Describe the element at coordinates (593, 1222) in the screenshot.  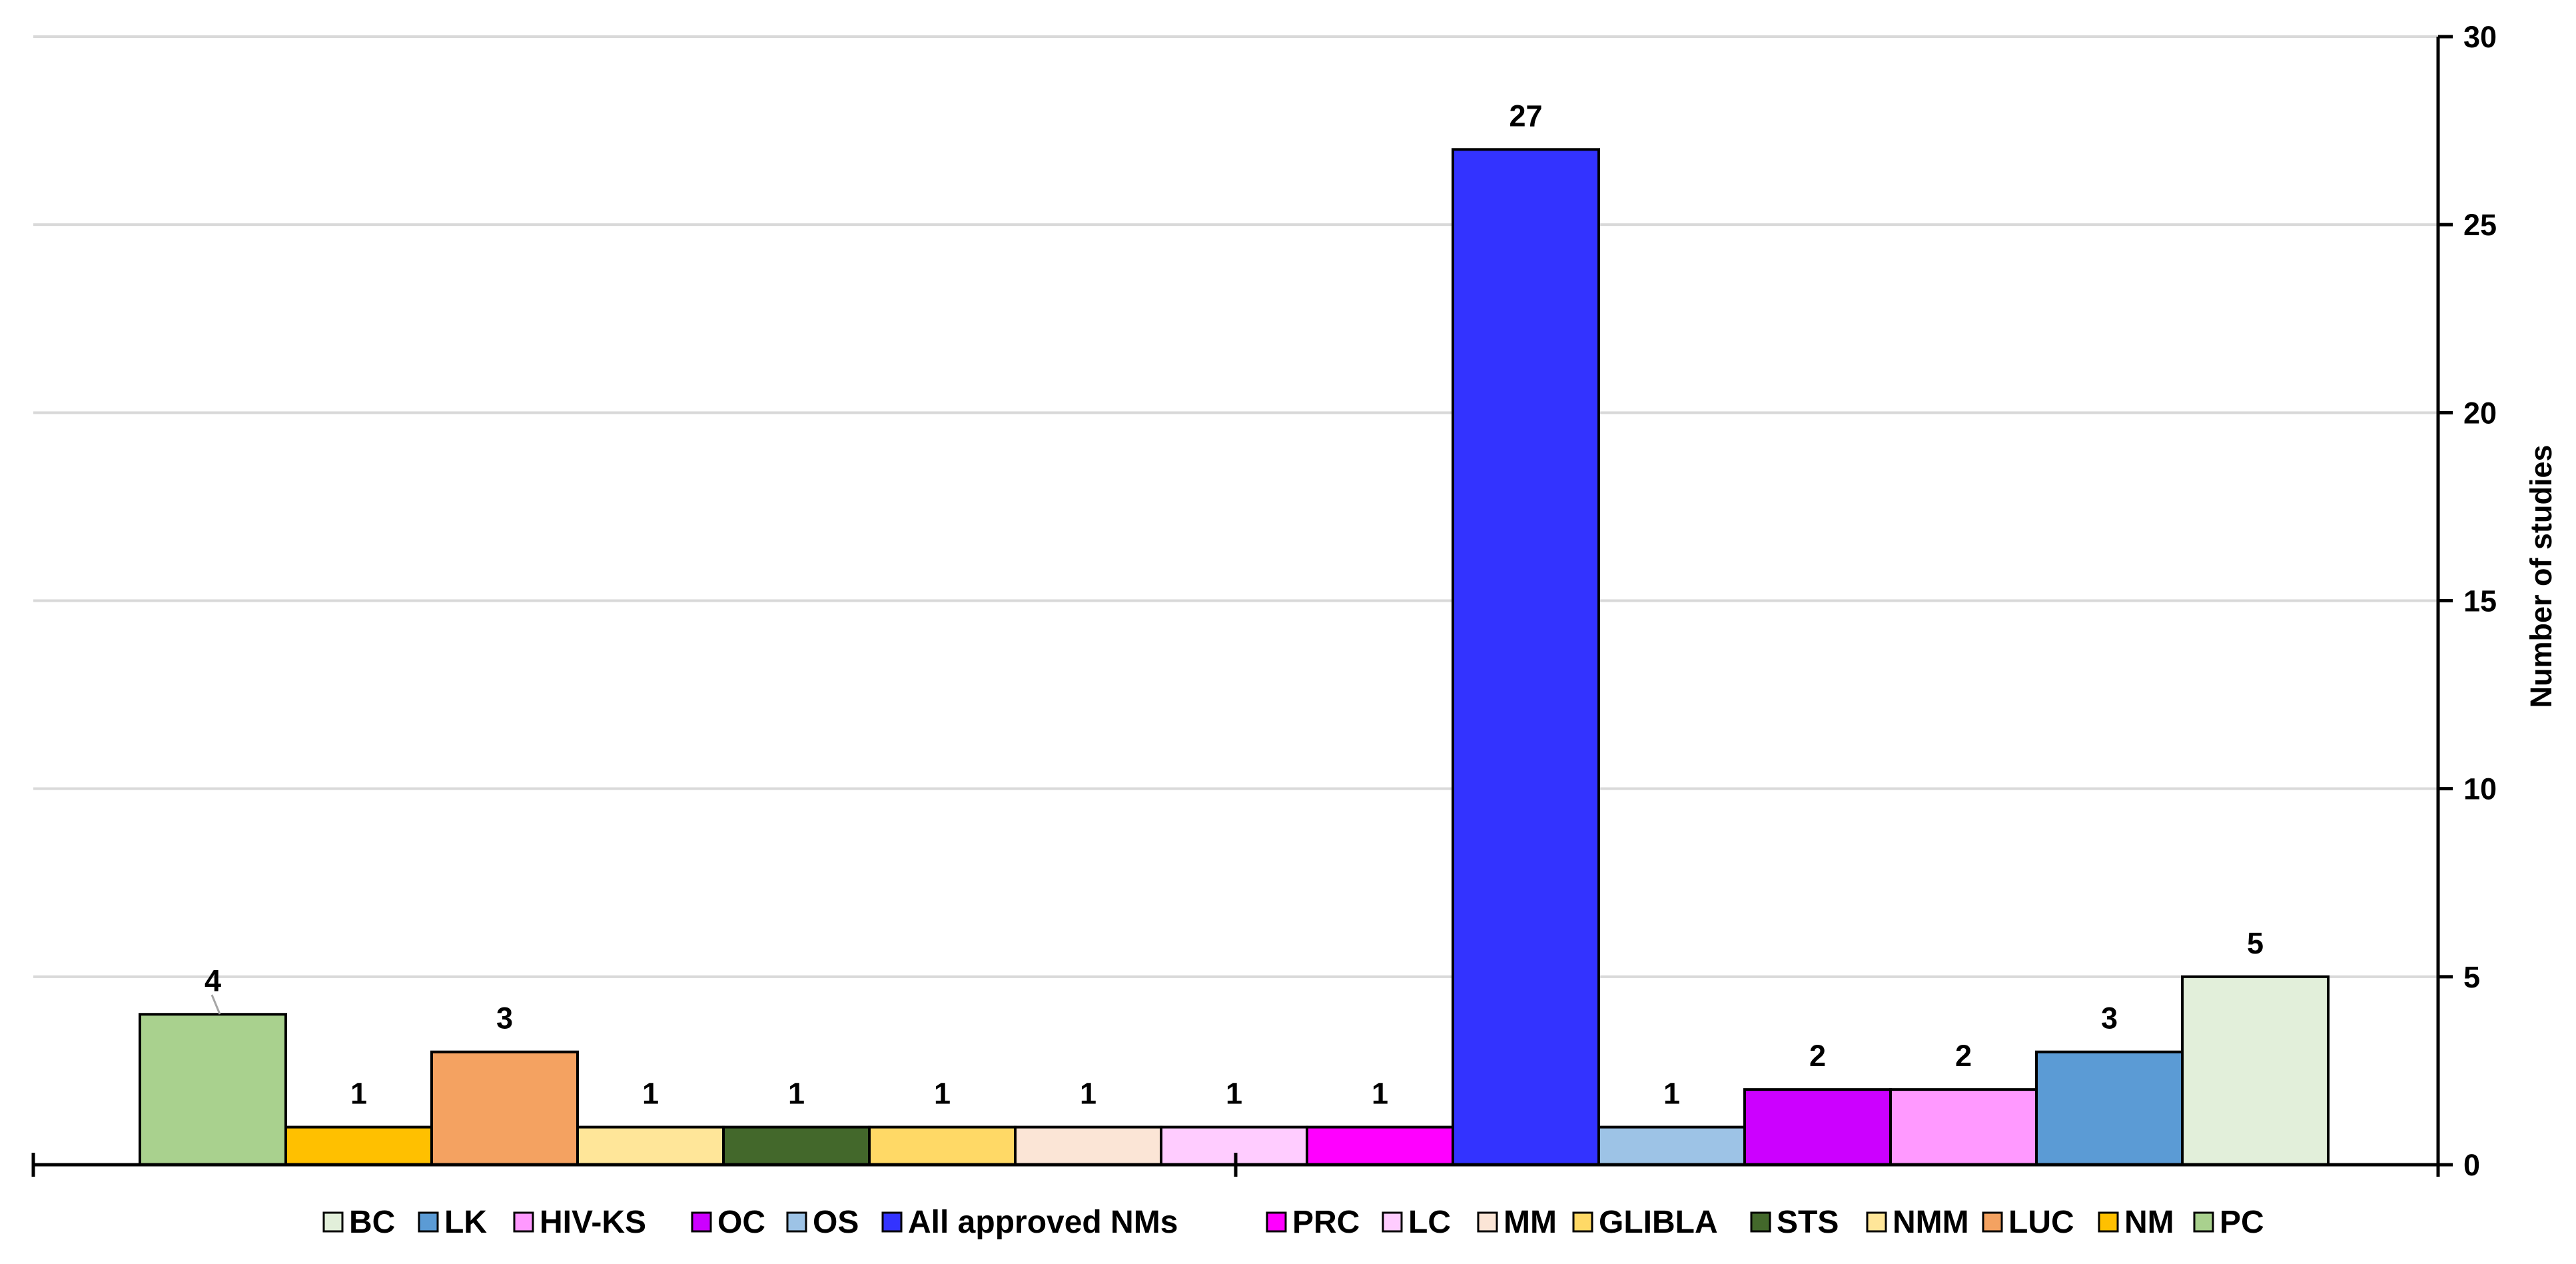
I see `legend-label: HIV-KS` at that location.